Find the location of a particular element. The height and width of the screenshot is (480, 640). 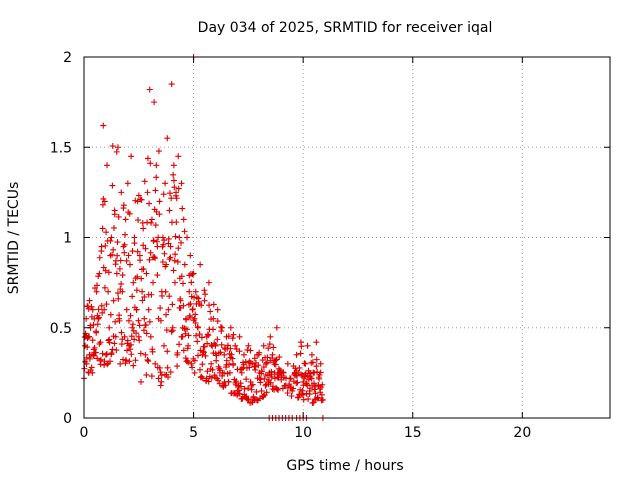

x-tick-label: 5 is located at coordinates (193, 433).